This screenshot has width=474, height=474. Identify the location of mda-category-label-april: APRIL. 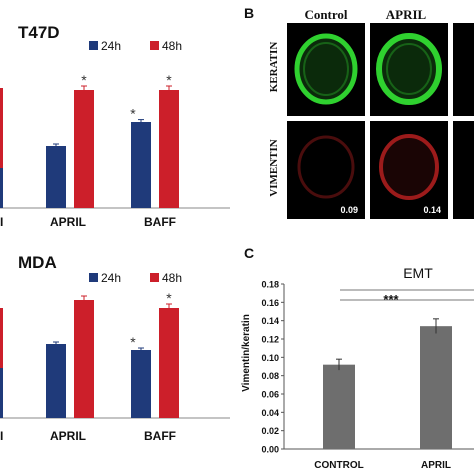
(68, 436).